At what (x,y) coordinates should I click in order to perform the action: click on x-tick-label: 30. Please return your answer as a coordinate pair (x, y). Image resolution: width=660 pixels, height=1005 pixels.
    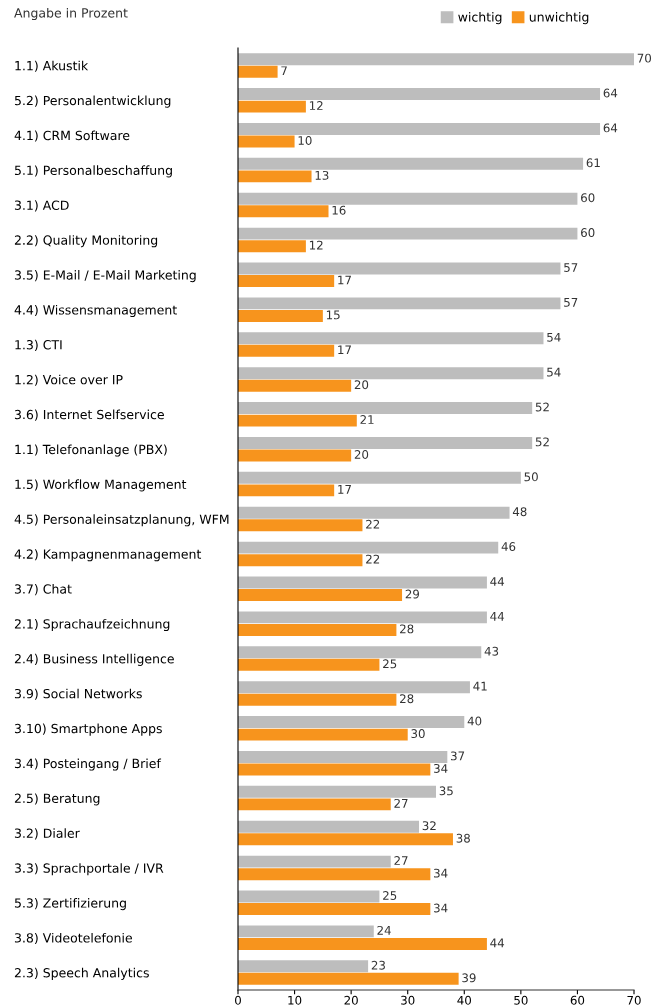
    Looking at the image, I should click on (408, 1000).